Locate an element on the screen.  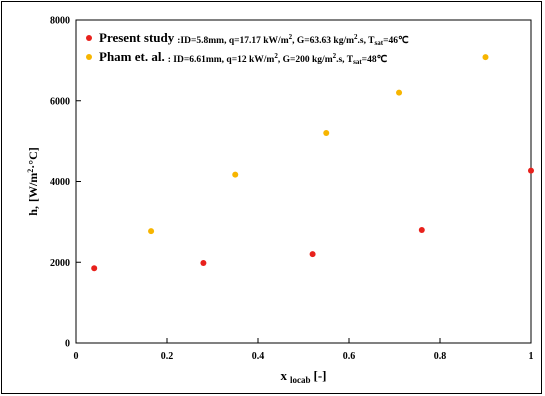
y-tick-label: 0 is located at coordinates (67, 344).